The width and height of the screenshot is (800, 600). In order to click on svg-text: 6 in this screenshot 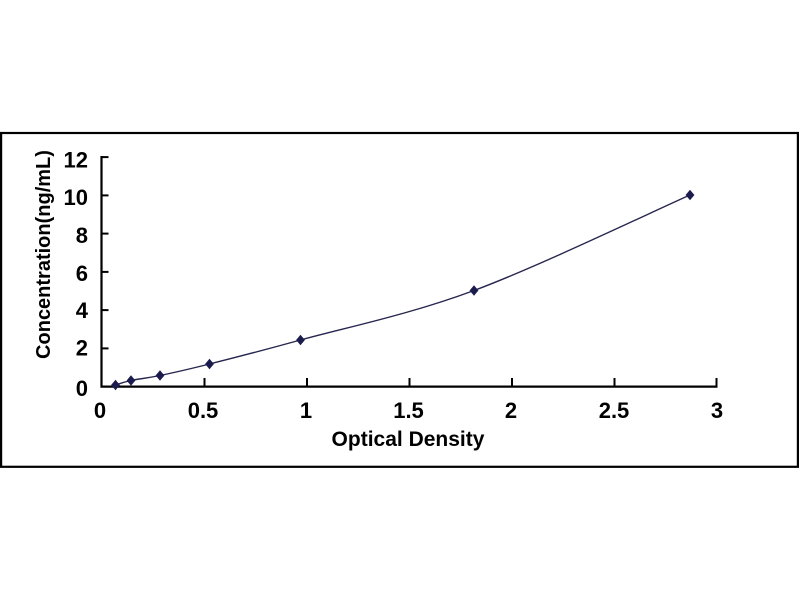, I will do `click(82, 273)`.